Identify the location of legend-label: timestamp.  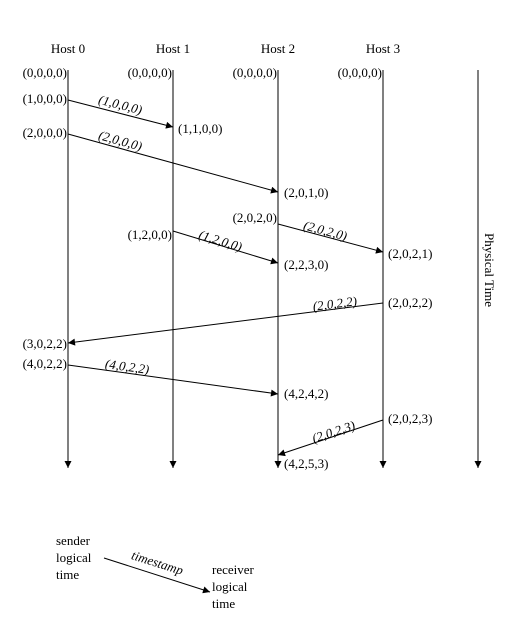
(158, 562).